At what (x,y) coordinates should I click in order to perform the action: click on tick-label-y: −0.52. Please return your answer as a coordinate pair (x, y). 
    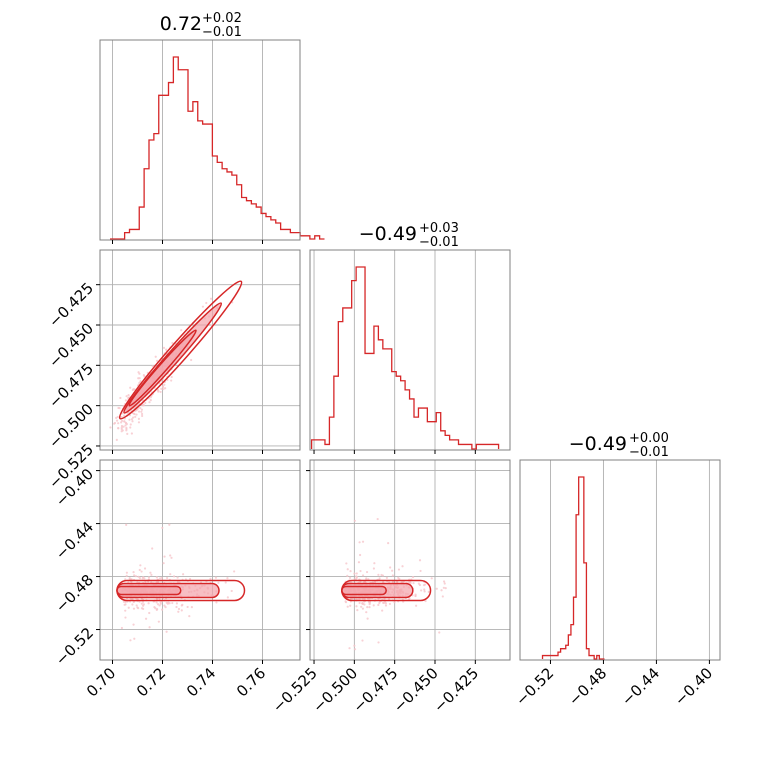
    Looking at the image, I should click on (74, 646).